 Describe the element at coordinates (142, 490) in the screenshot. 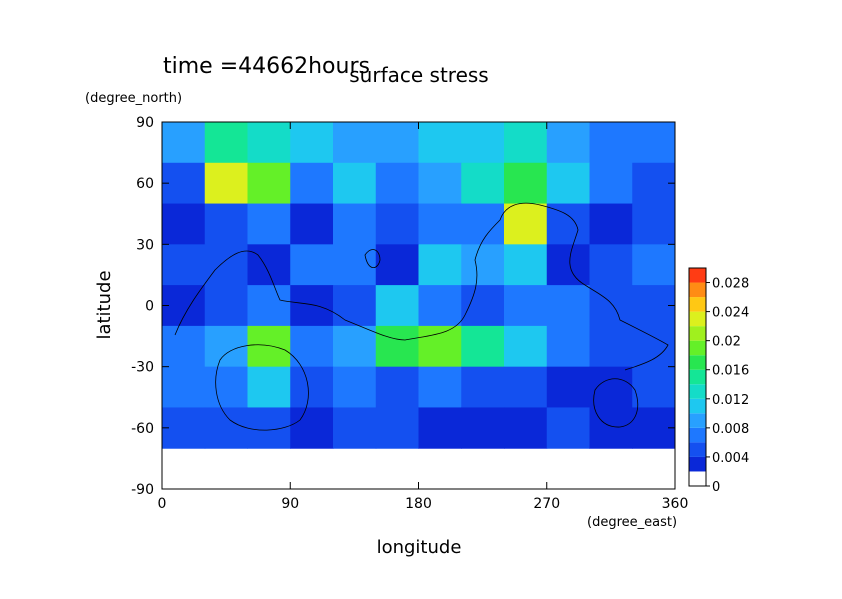

I see `y-tick-label: -90` at that location.